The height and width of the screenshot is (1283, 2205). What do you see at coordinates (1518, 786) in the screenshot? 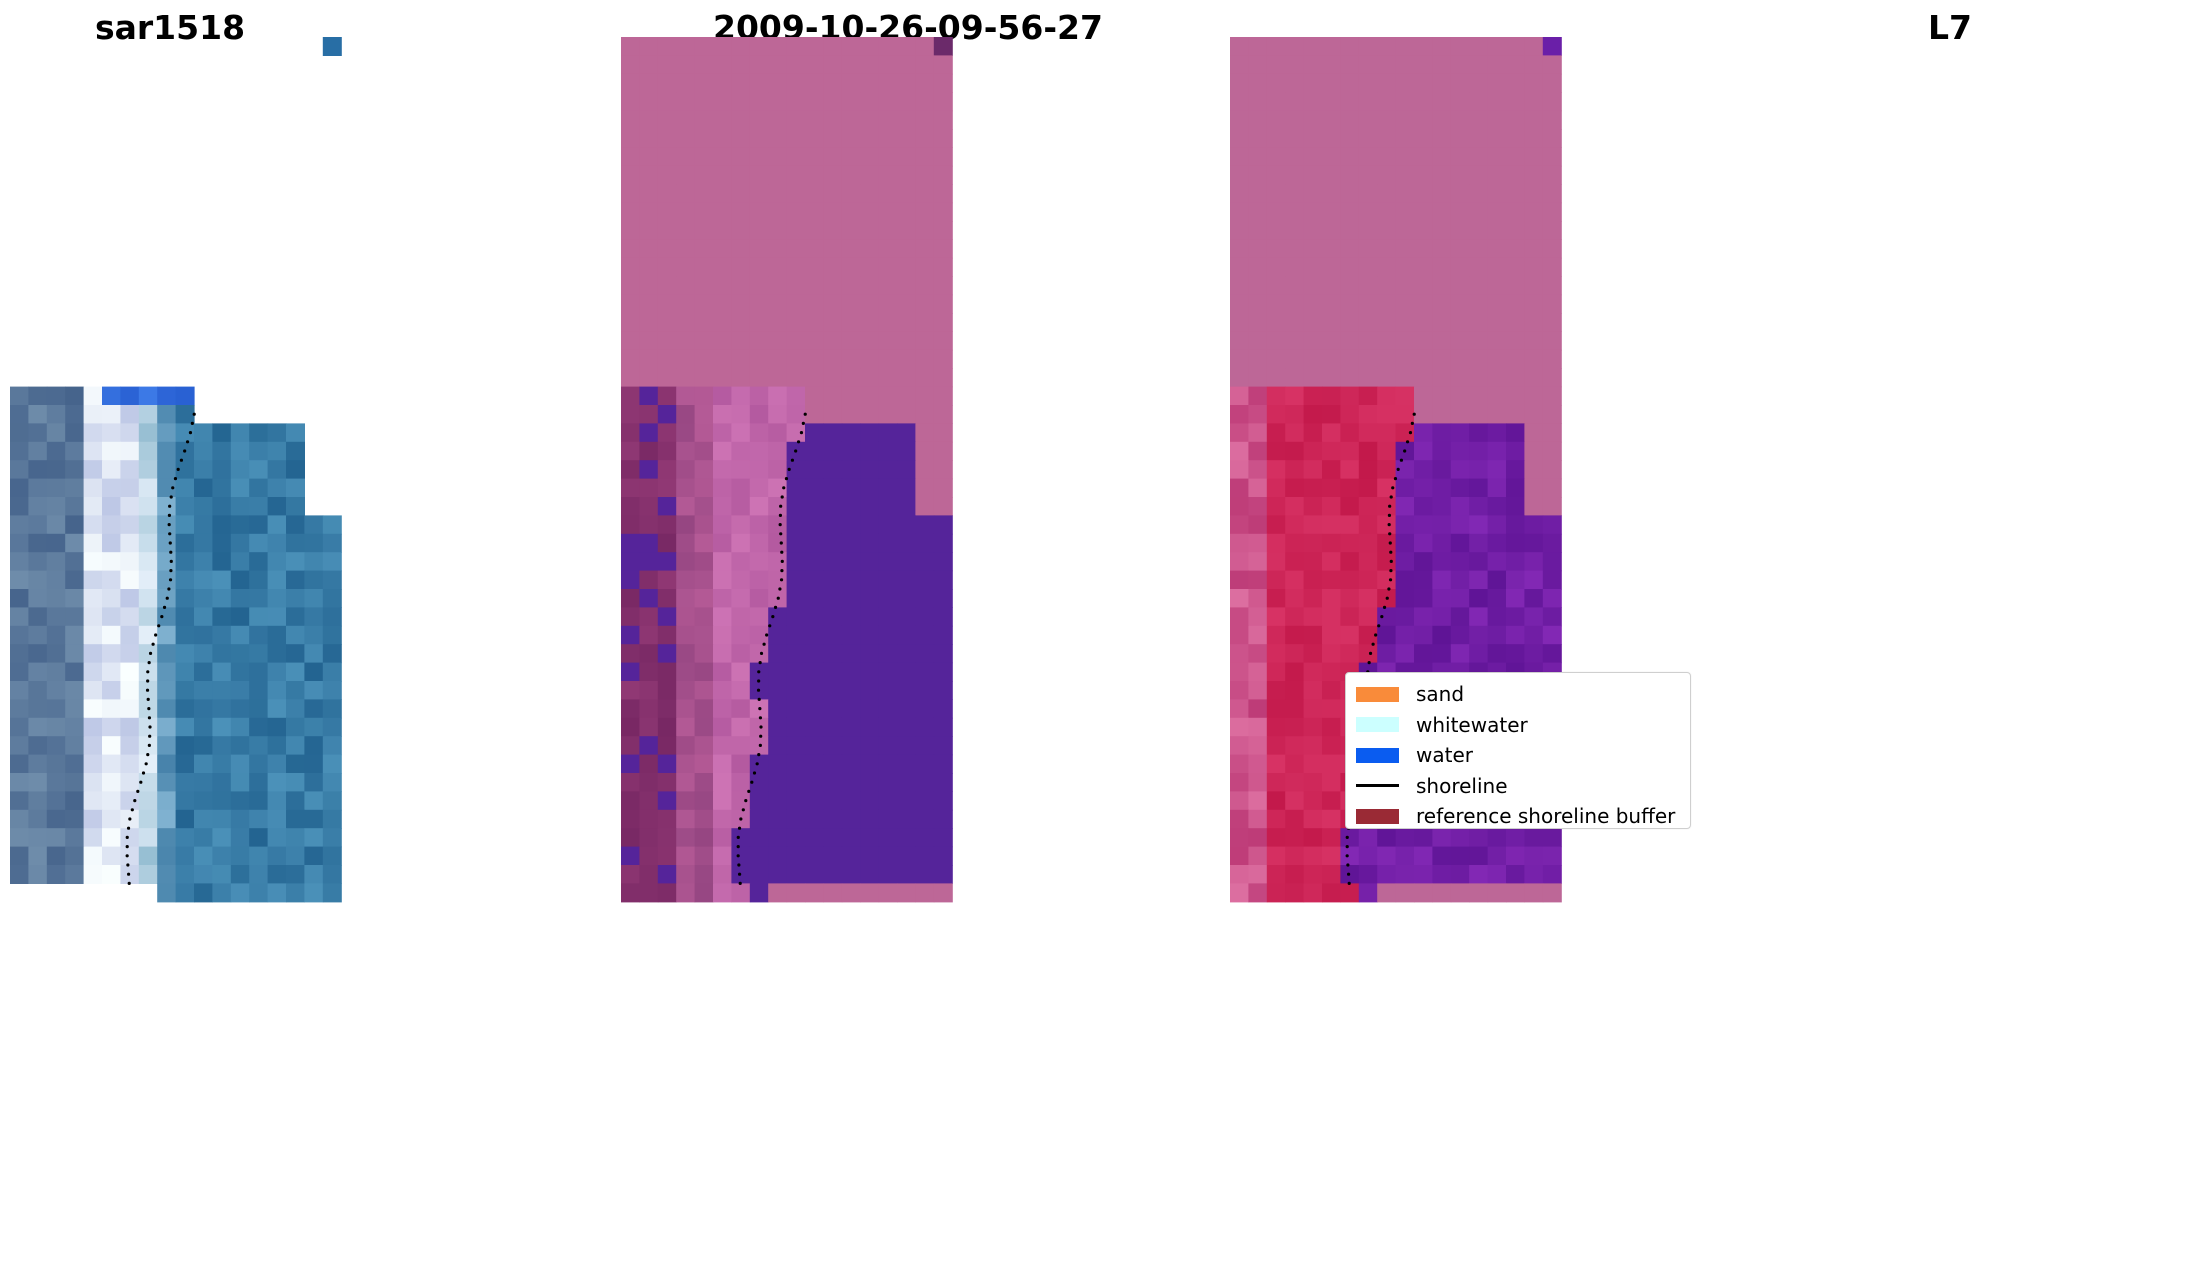
I see `legend-item-shoreline: shoreline` at bounding box center [1518, 786].